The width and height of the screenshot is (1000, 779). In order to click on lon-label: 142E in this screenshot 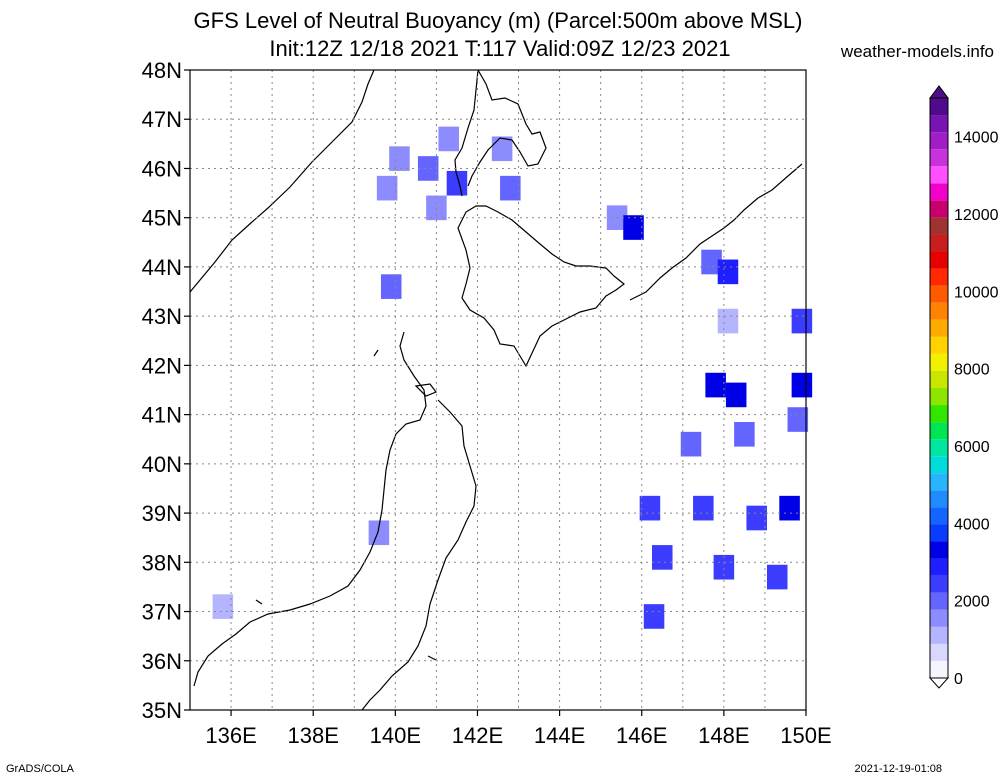, I will do `click(477, 735)`.